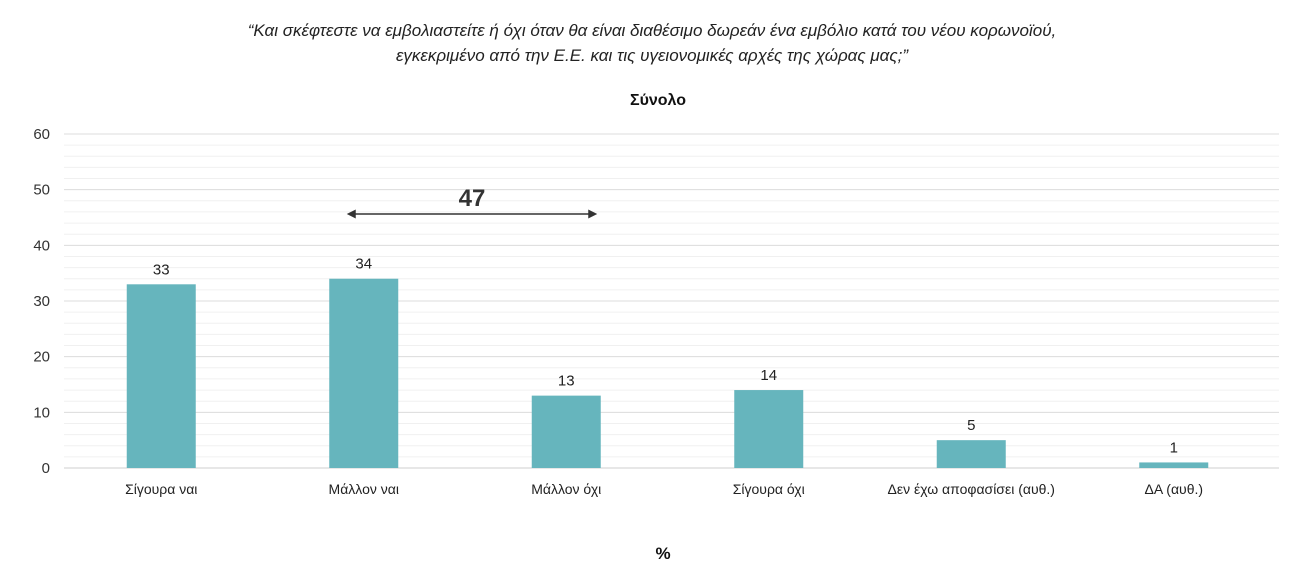 This screenshot has height=582, width=1304. Describe the element at coordinates (566, 489) in the screenshot. I see `x-category-label: Μάλλον όχι` at that location.